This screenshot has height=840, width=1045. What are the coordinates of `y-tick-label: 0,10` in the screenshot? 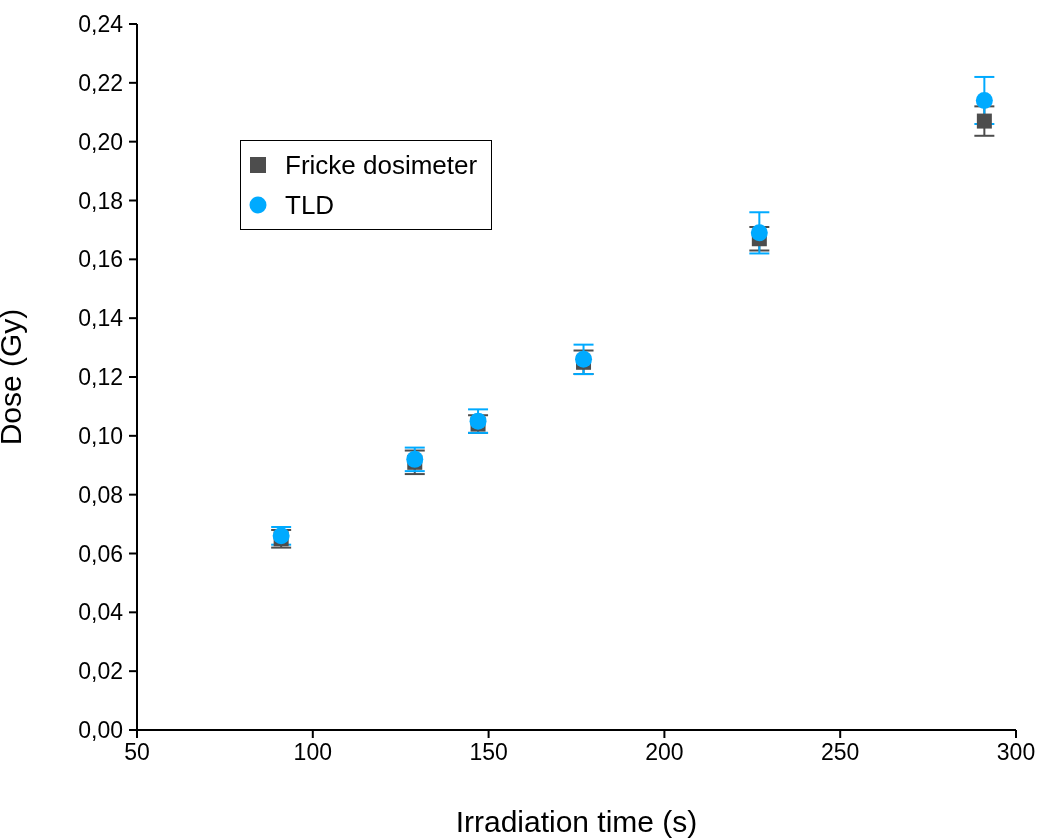 It's located at (100, 436).